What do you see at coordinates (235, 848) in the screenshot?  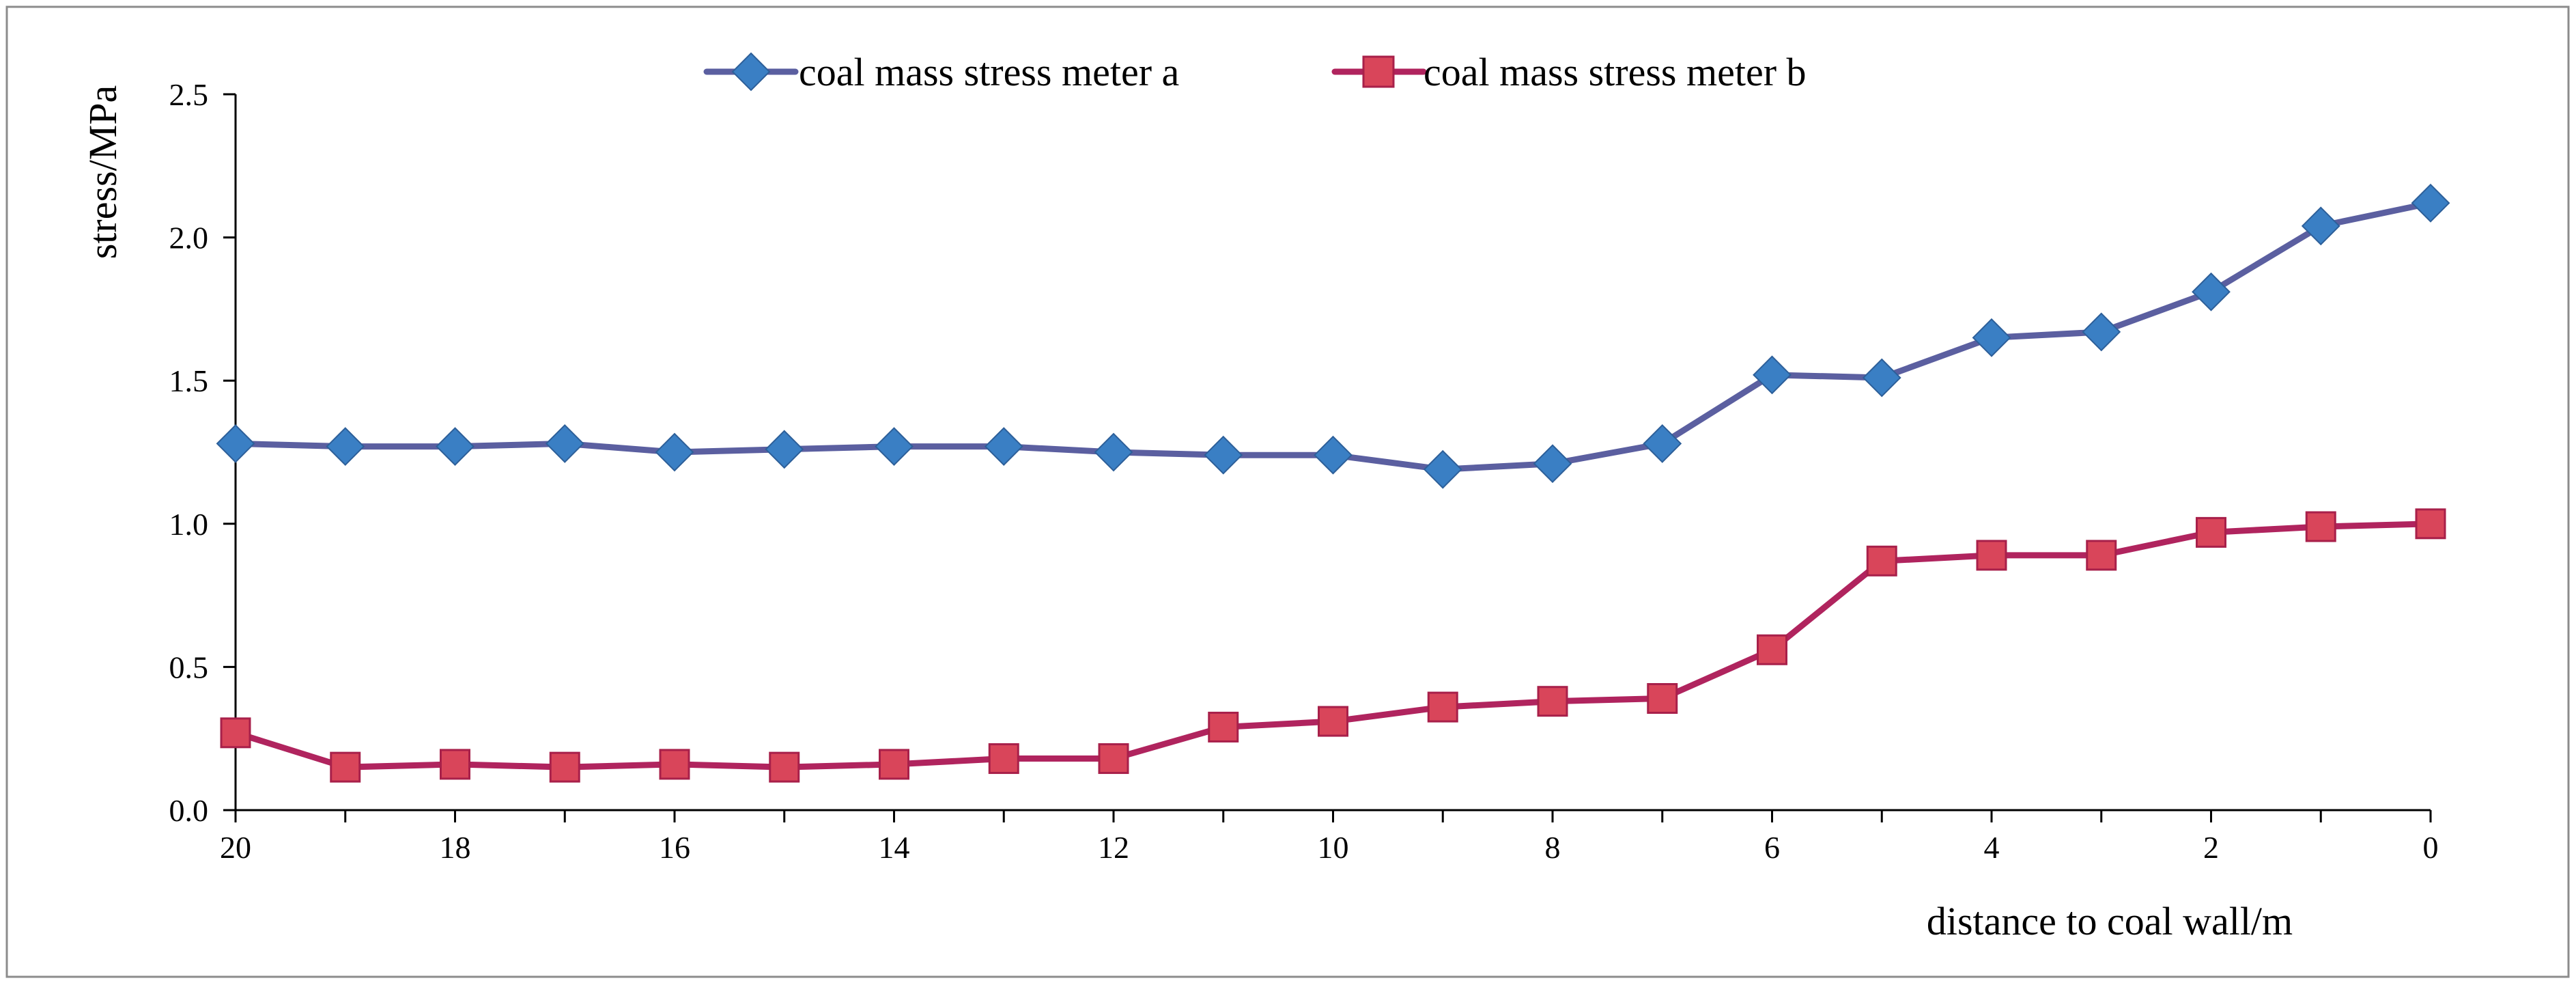 I see `x-tick-label: 20` at bounding box center [235, 848].